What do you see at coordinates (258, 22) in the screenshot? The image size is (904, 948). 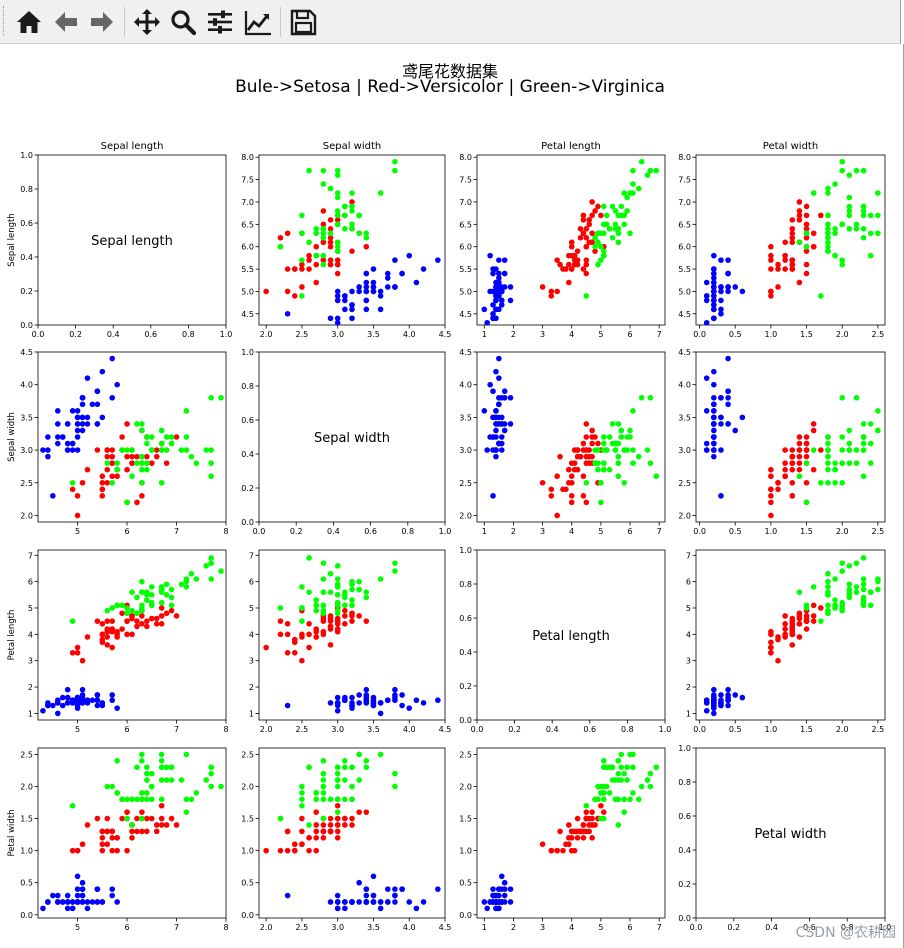 I see `edit-axis-button` at bounding box center [258, 22].